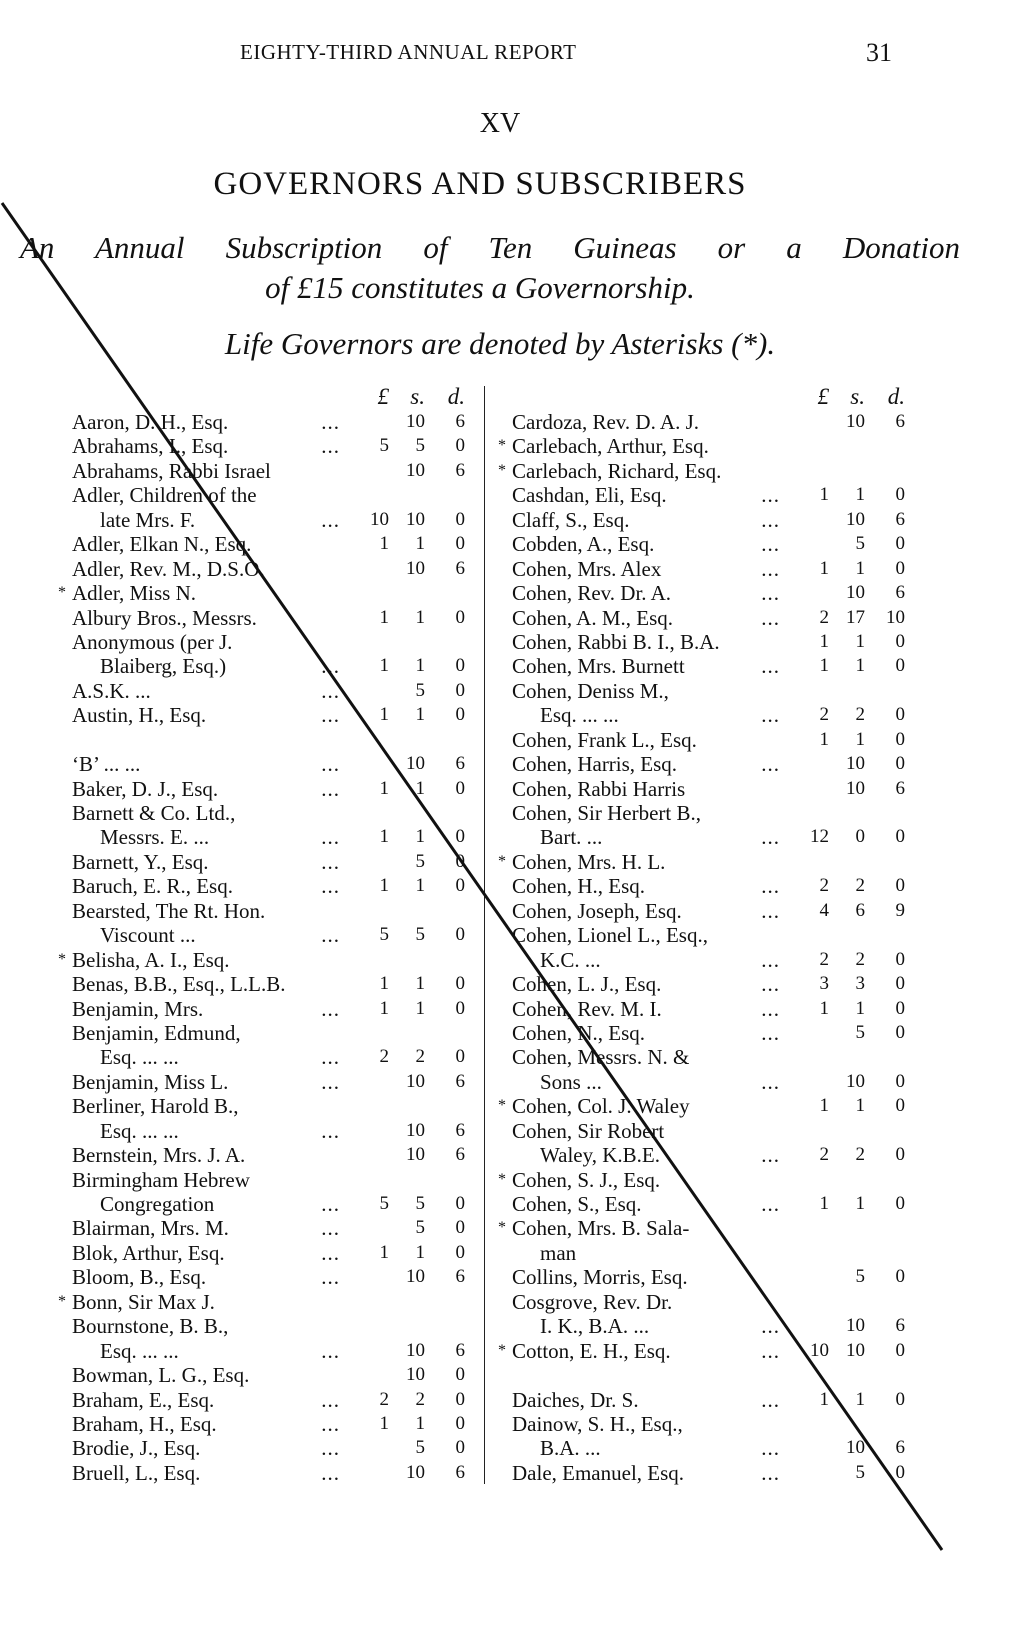  I want to click on list-item: * Cohen, Mrs. H. L., so click(701, 861).